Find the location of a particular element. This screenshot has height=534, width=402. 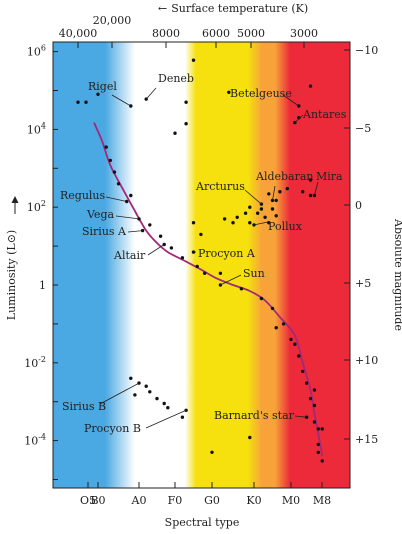

luminosity-tick-label: 10⁻⁴ is located at coordinates (35, 440).